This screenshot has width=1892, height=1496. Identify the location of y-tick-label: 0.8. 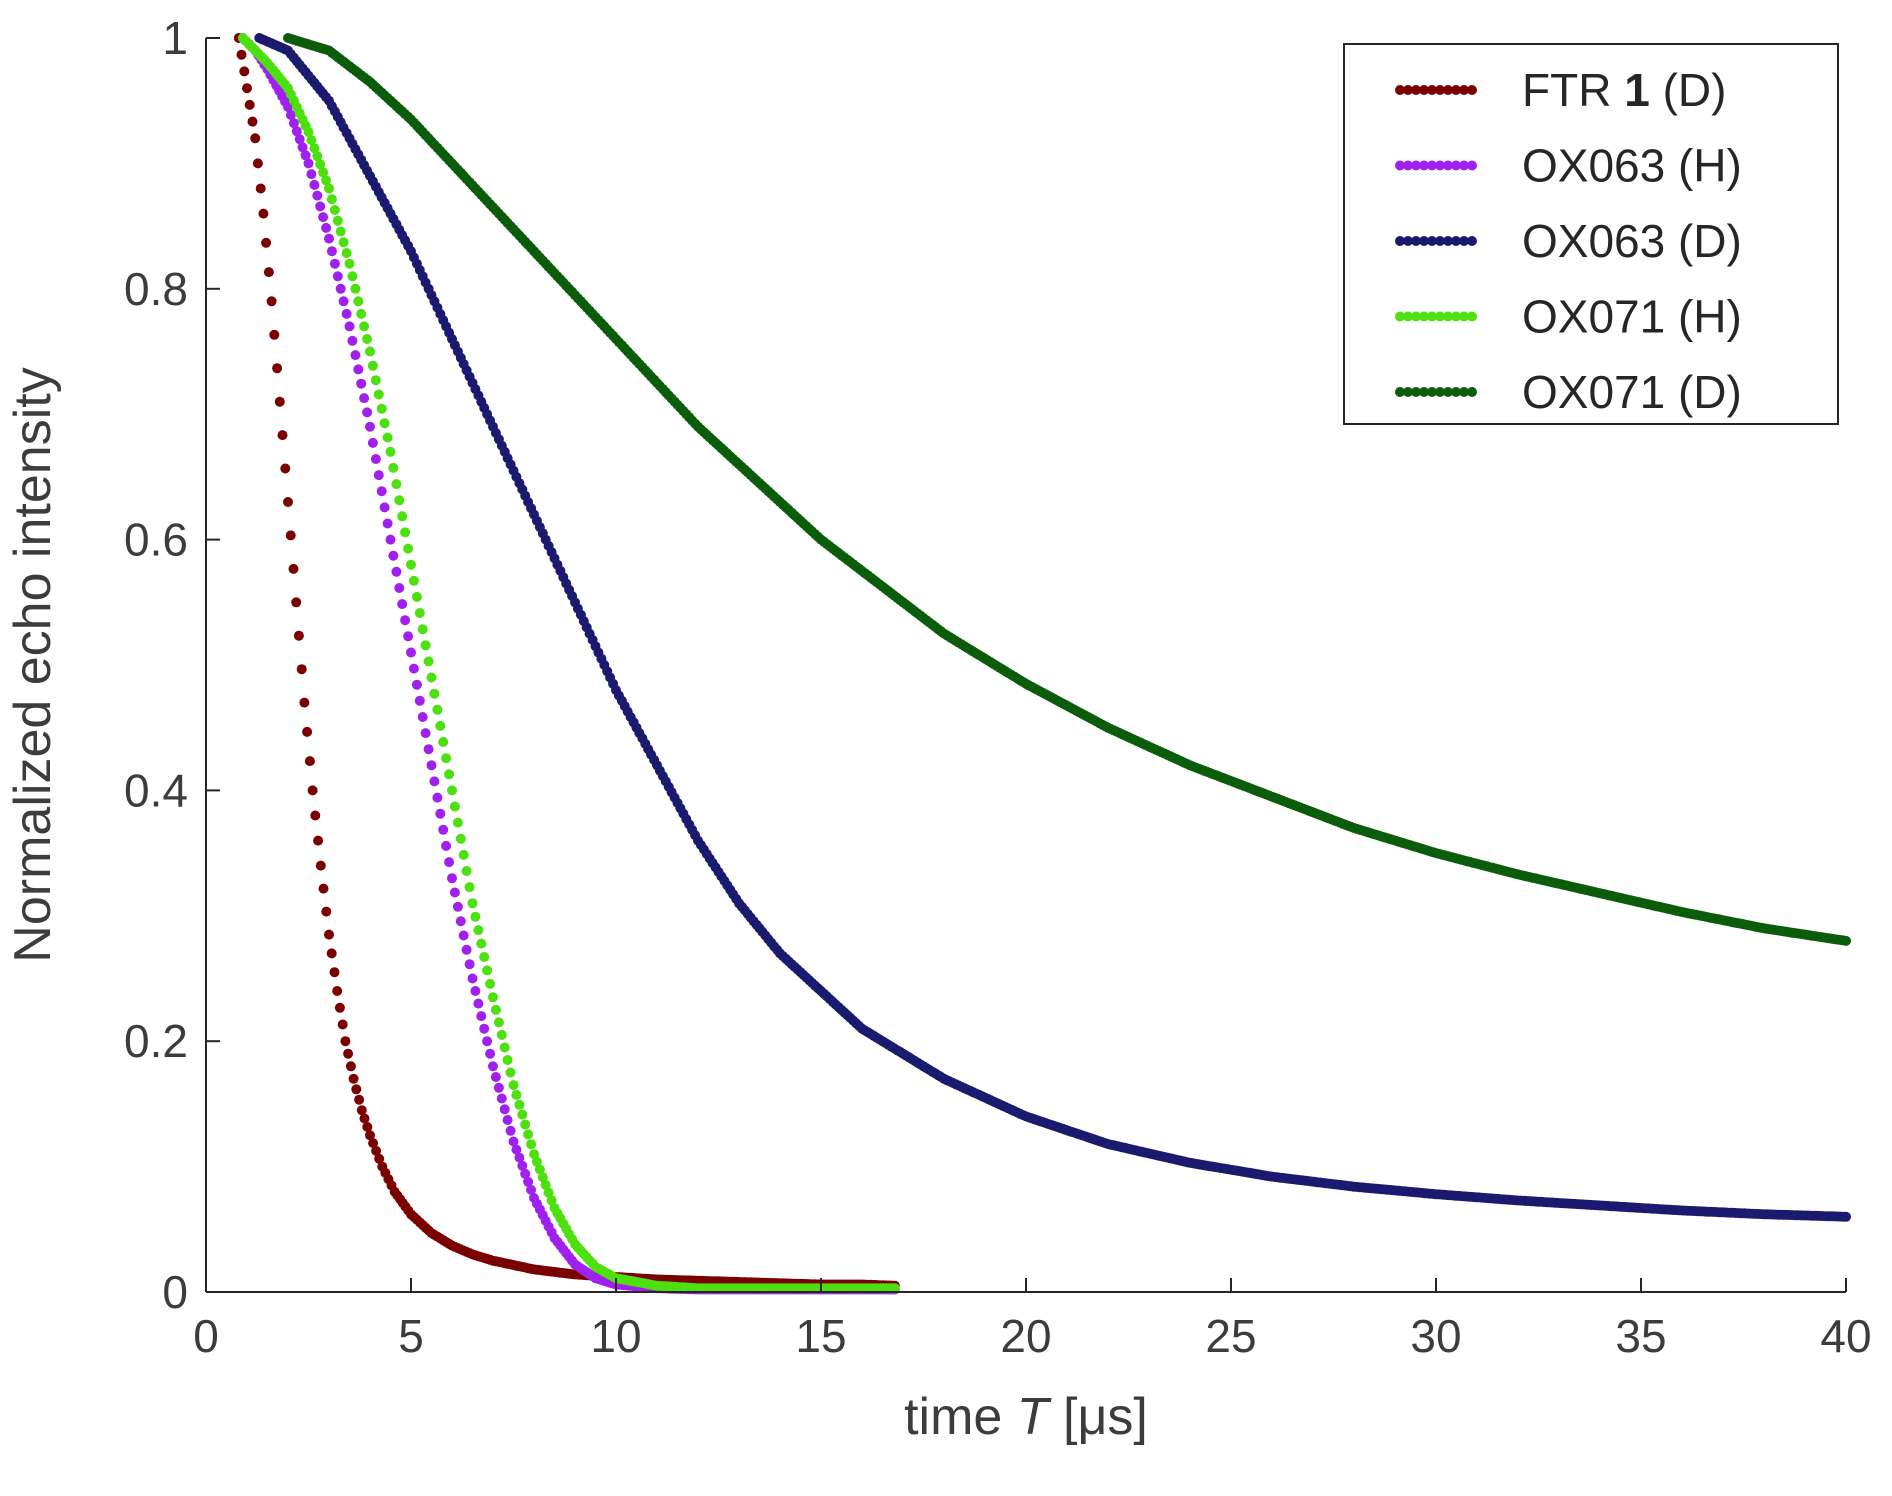
(156, 289).